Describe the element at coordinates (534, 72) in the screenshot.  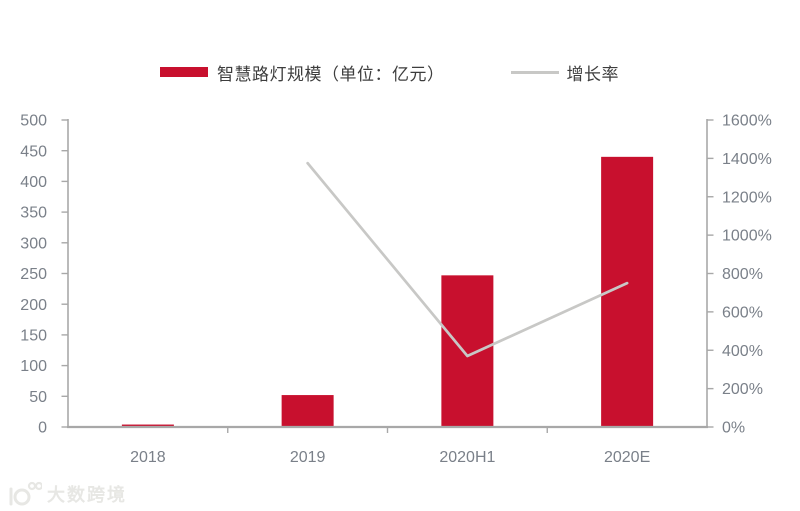
I see `legend-line-swatch` at that location.